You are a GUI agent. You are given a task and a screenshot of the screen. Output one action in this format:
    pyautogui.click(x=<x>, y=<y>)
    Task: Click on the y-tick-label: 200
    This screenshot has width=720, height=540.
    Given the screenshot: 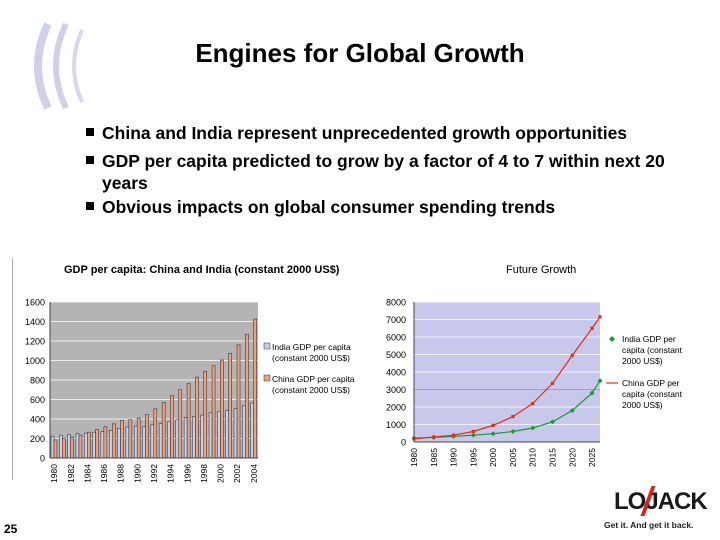 What is the action you would take?
    pyautogui.click(x=37, y=439)
    